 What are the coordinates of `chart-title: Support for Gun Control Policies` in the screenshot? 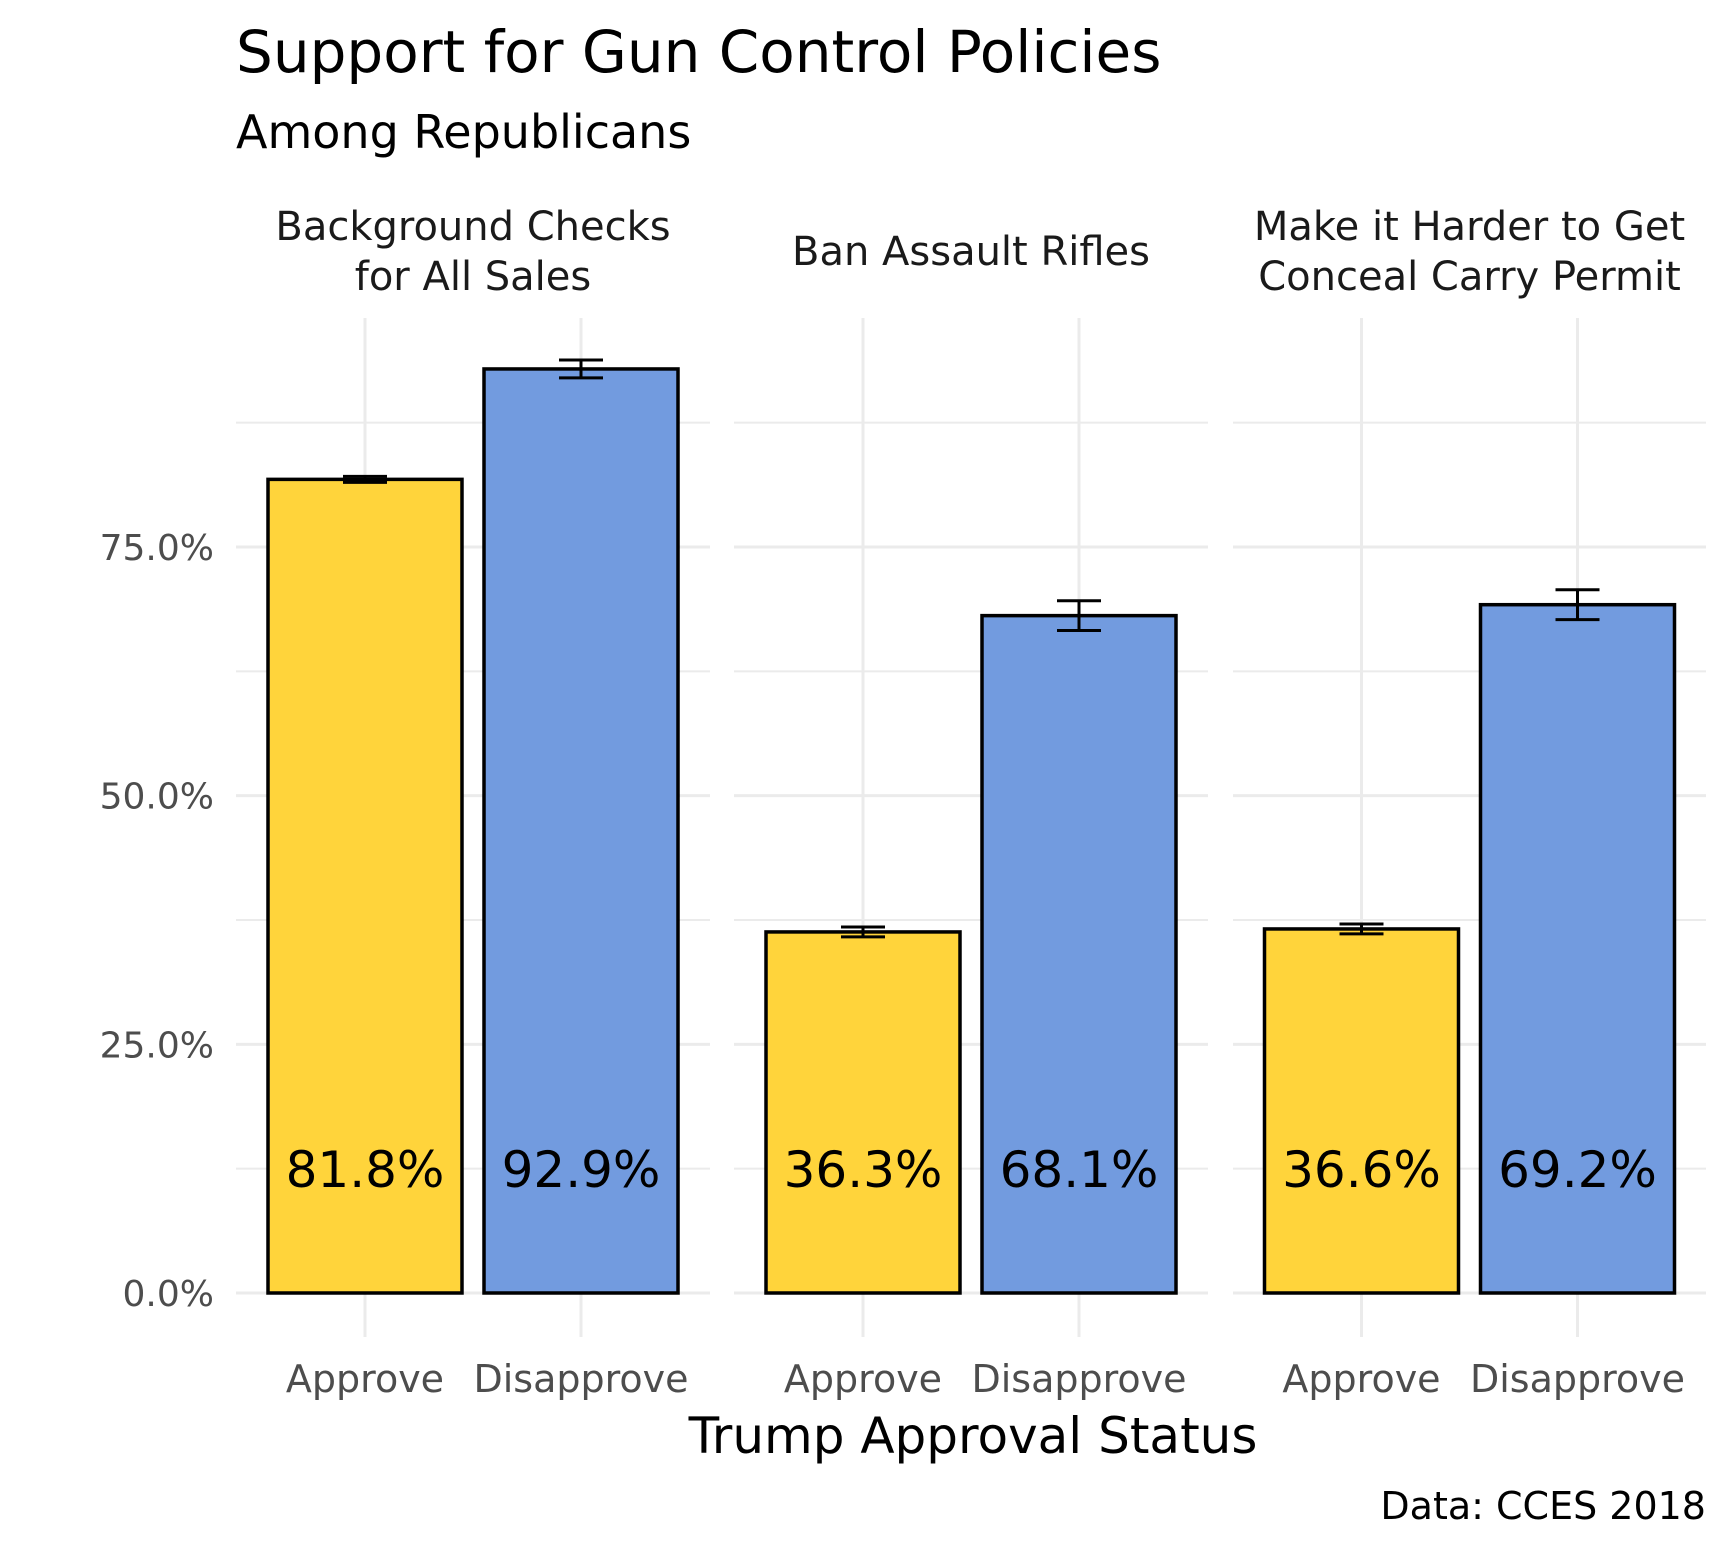 It's located at (698, 52).